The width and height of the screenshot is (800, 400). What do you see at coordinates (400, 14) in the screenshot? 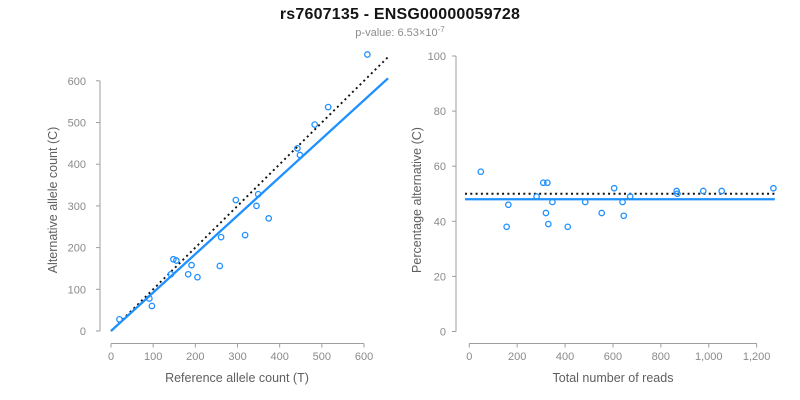
I see `figure-title: rs7607135 - ENSG00000059728` at bounding box center [400, 14].